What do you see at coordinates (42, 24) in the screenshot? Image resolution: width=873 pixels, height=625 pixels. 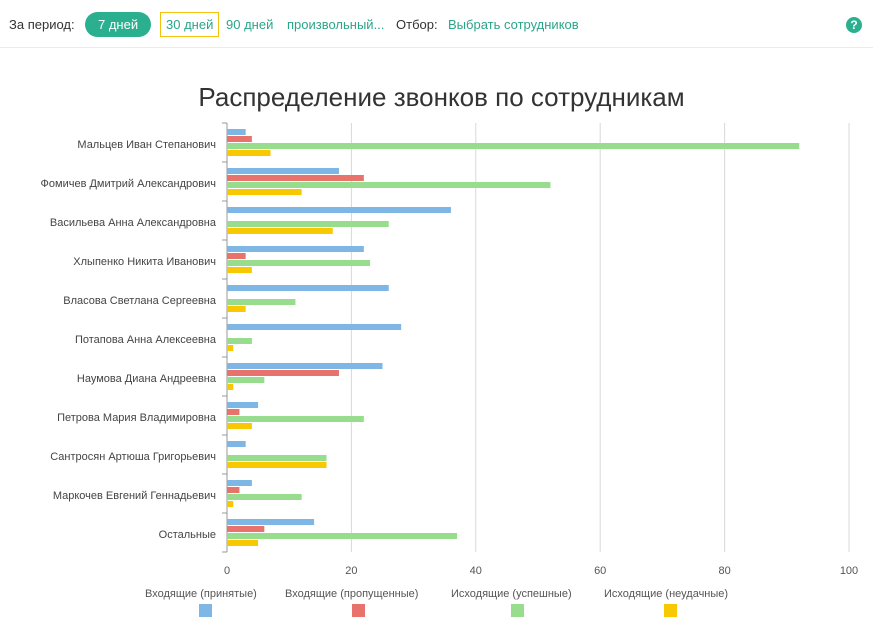 I see `period-label: За период:` at bounding box center [42, 24].